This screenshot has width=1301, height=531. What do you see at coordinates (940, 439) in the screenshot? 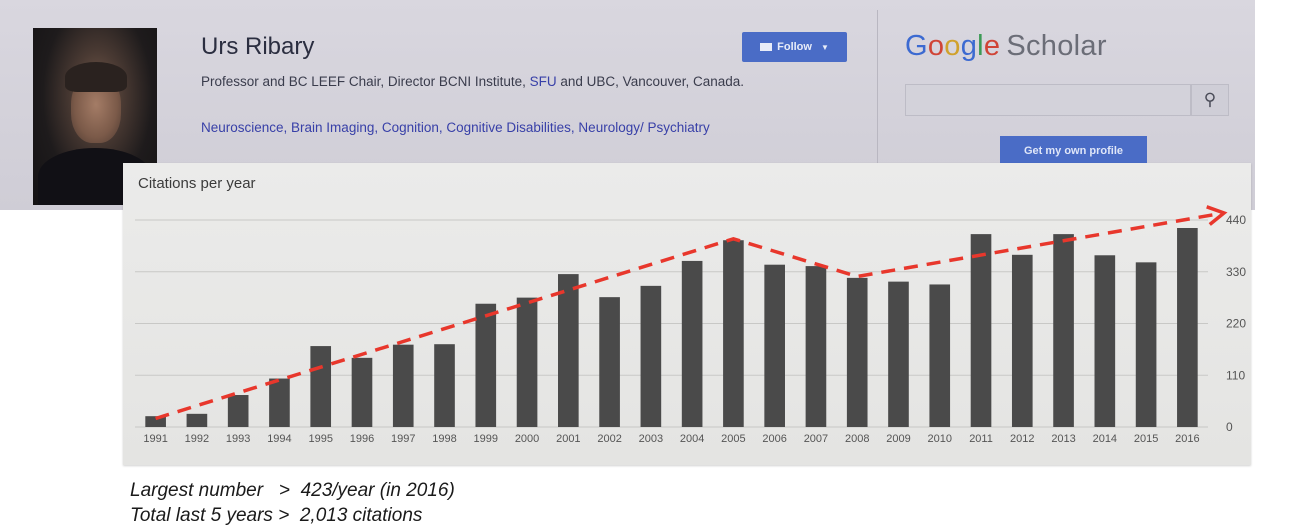
I see `x-tick-label: 2010` at bounding box center [940, 439].